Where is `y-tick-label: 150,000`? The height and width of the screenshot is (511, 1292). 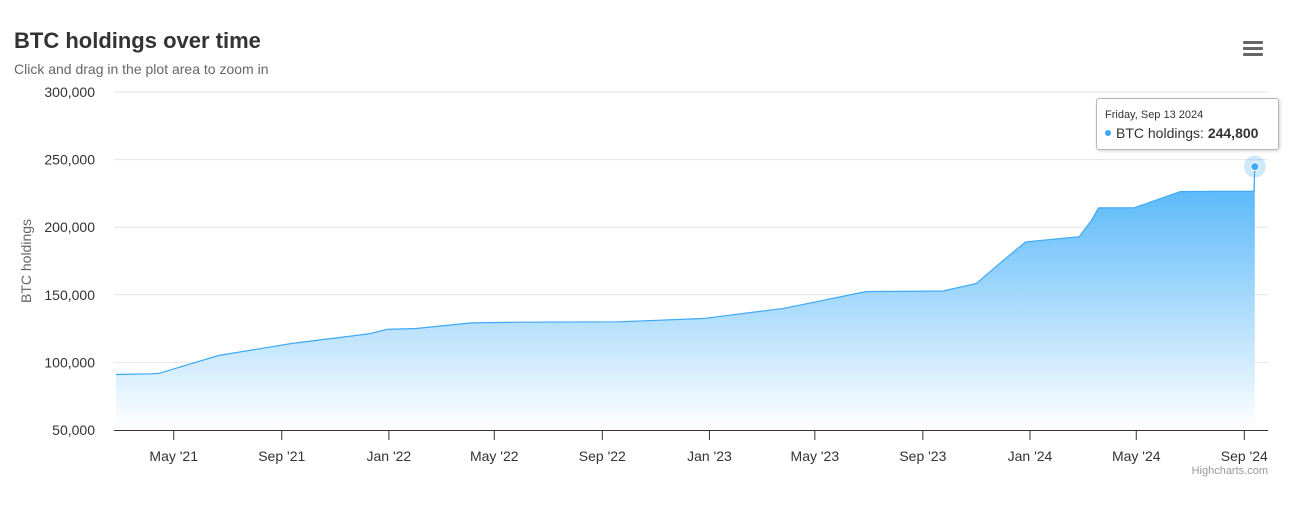
y-tick-label: 150,000 is located at coordinates (69, 295).